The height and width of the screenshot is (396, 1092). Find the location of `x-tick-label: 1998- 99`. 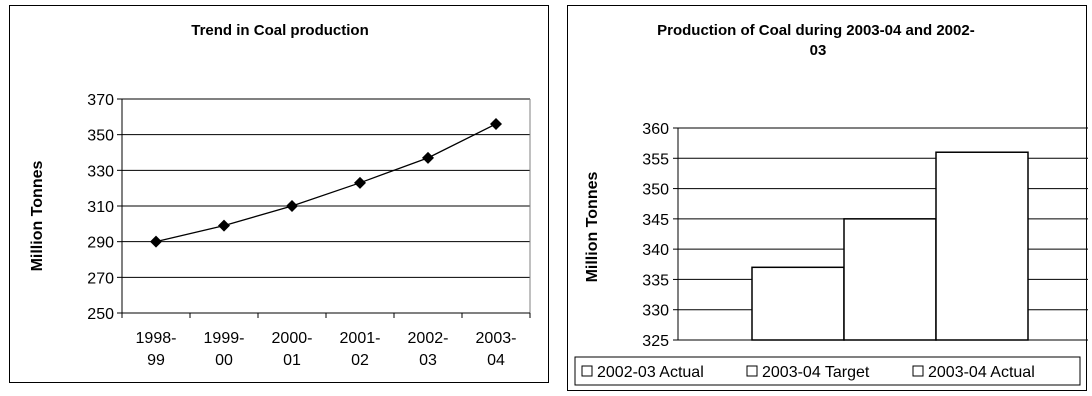

x-tick-label: 1998- 99 is located at coordinates (156, 349).